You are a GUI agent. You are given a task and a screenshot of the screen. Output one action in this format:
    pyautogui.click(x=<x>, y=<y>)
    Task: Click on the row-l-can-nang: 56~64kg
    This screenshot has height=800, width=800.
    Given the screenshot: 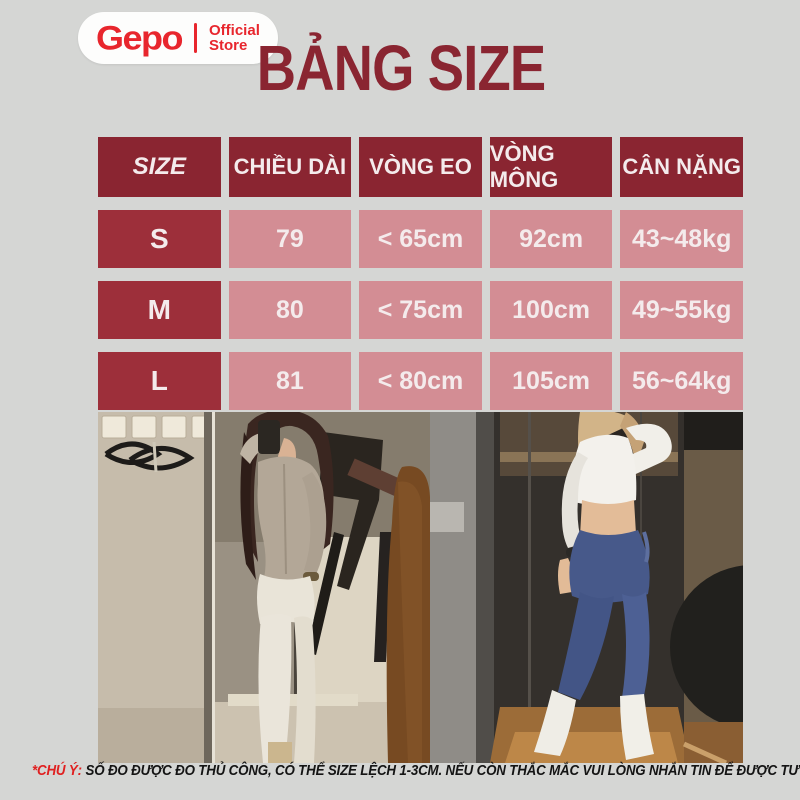 What is the action you would take?
    pyautogui.click(x=681, y=381)
    